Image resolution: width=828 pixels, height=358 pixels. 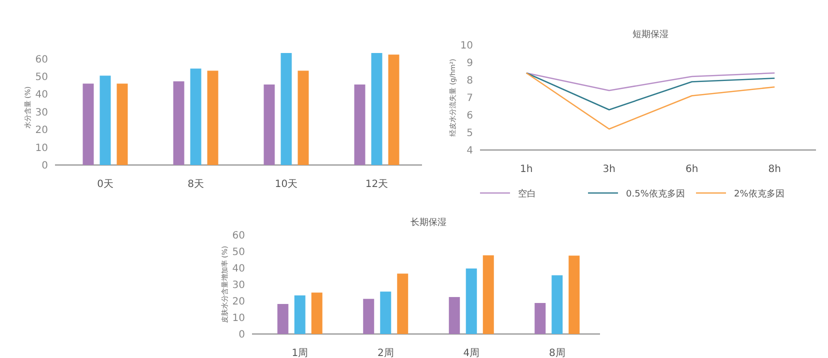 I want to click on y-tick-label: 9, so click(x=469, y=63).